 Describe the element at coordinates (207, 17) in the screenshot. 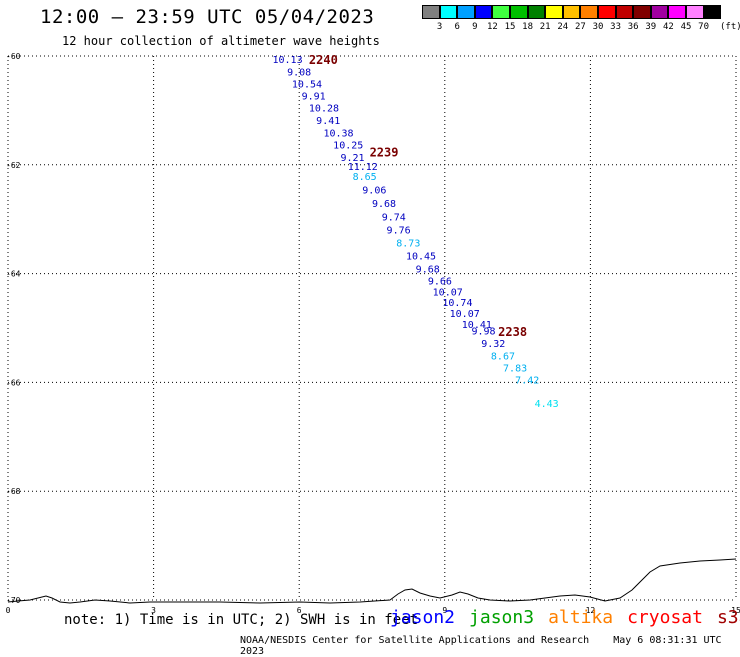

I see `map-title: 12:00 – 23:59 UTC 05/04/2023` at that location.